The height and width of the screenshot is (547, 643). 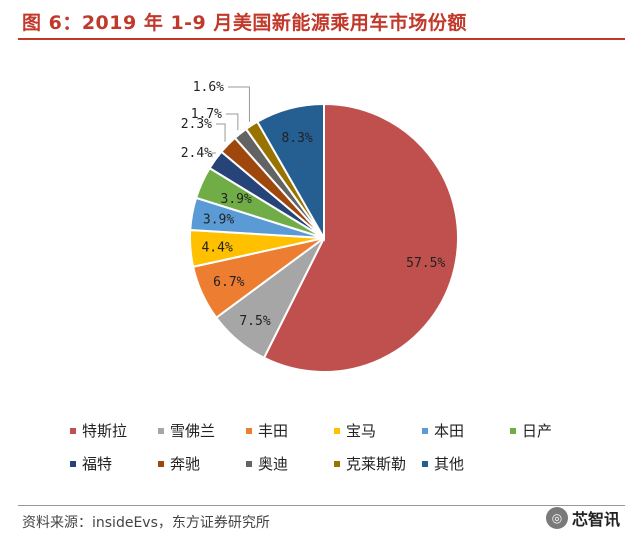 What do you see at coordinates (196, 153) in the screenshot?
I see `slice-label-6: 2.4%` at bounding box center [196, 153].